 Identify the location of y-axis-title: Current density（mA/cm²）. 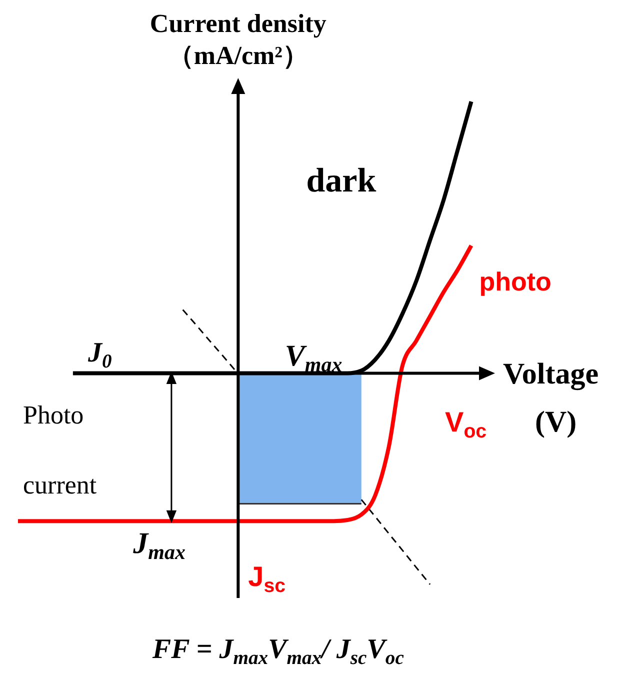
(238, 40).